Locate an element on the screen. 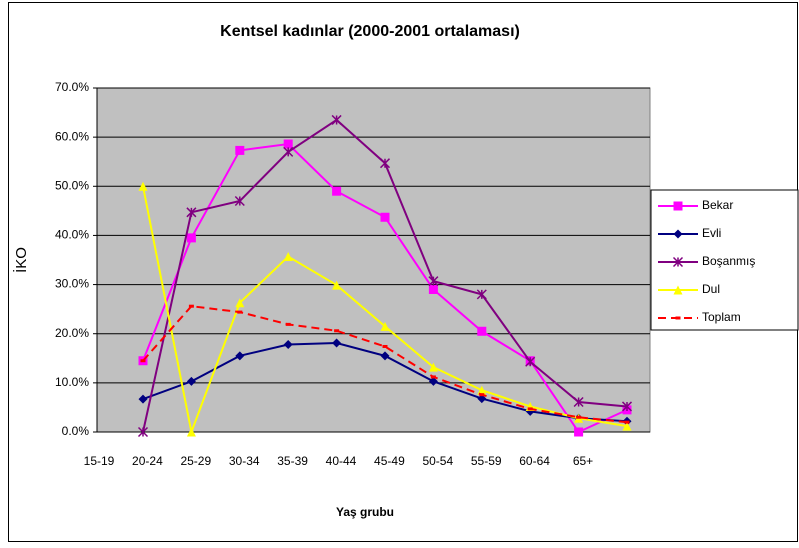 The image size is (799, 548). y-tick-label: 40.0% is located at coordinates (72, 235).